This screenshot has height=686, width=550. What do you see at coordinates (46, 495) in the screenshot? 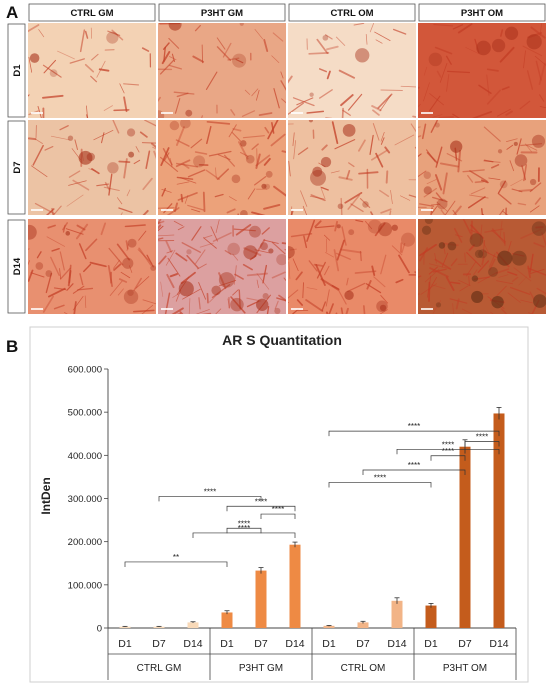
I see `y-axis-label: IntDen` at bounding box center [46, 495].